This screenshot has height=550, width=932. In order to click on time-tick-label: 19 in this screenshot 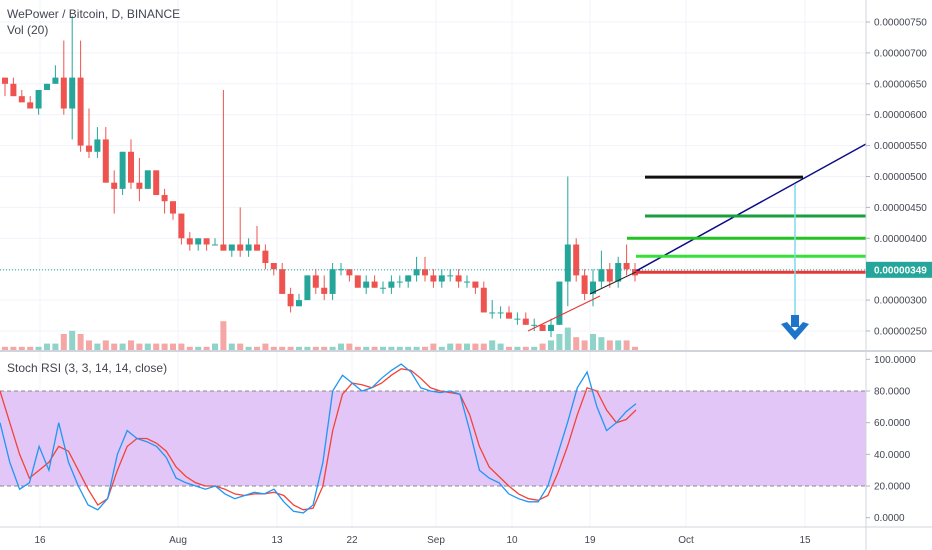, I will do `click(590, 540)`.